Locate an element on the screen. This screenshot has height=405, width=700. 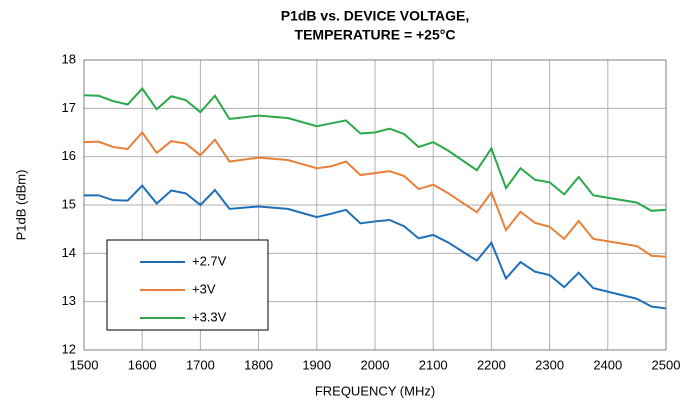
y-tick-label: 13 is located at coordinates (69, 300).